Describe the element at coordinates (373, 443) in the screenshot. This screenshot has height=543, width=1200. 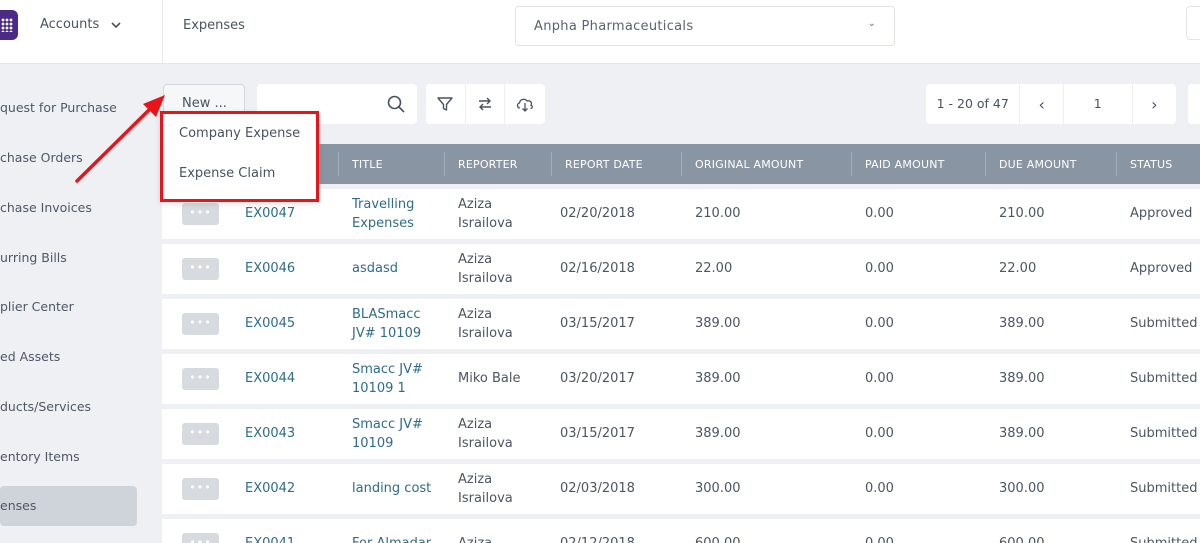
I see `expense-title-link-line: 10109` at that location.